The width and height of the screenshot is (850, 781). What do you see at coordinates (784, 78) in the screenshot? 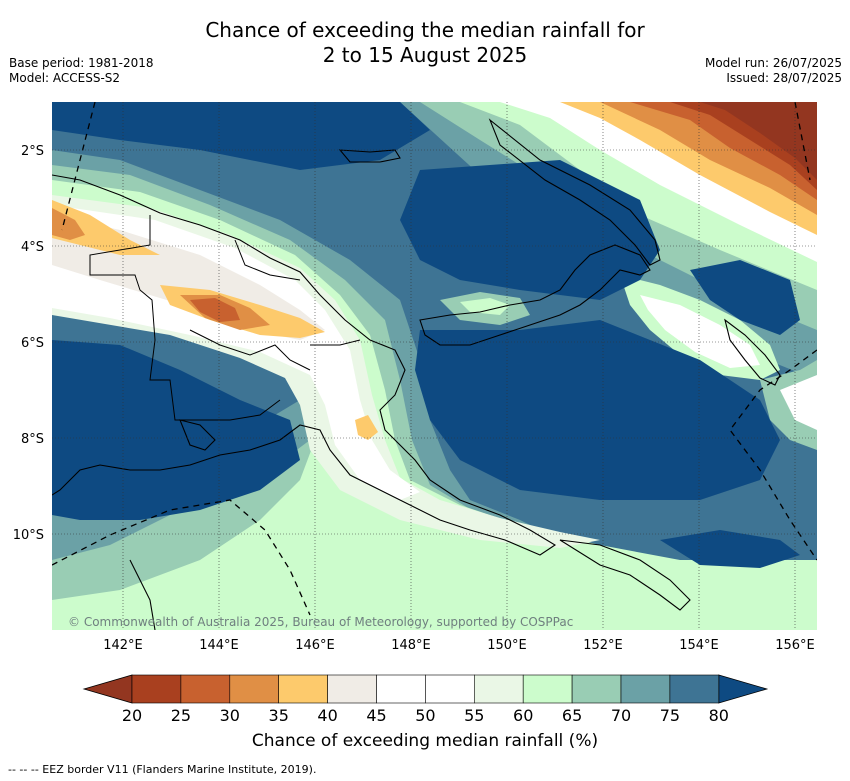
I see `issued-date: Issued: 28/07/2025` at bounding box center [784, 78].